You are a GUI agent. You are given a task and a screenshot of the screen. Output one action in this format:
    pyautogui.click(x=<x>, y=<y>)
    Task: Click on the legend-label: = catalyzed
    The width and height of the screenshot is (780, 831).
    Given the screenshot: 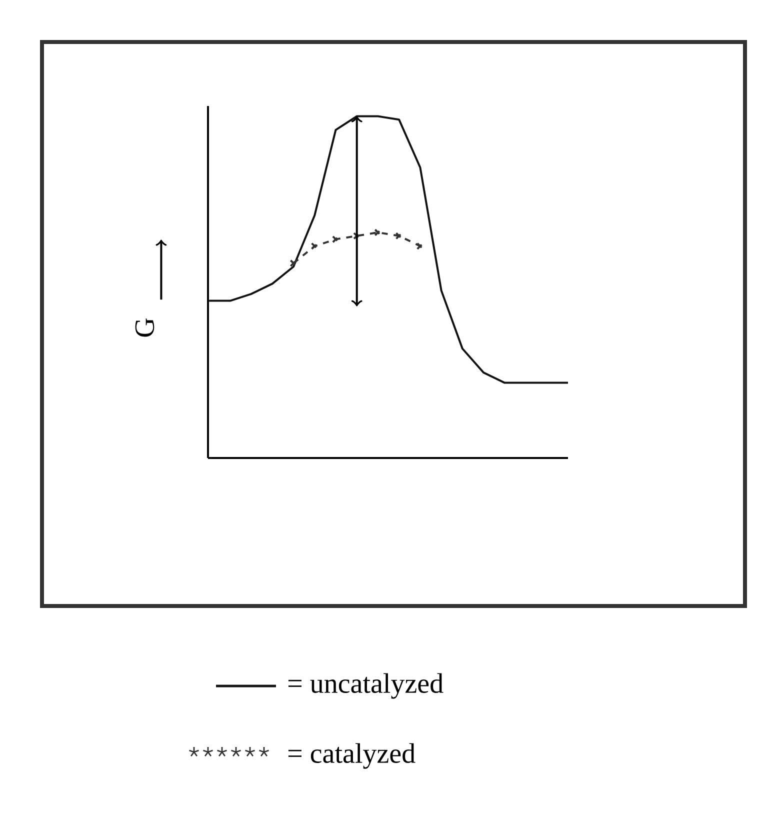 What is the action you would take?
    pyautogui.click(x=352, y=756)
    